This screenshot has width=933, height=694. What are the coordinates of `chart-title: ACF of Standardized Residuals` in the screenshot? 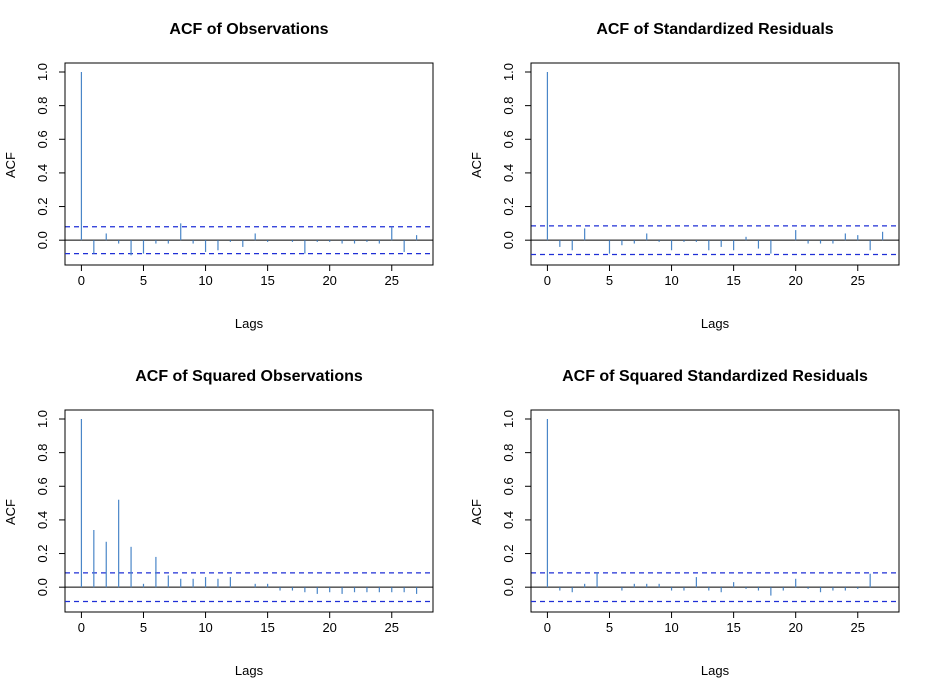 It's located at (714, 29).